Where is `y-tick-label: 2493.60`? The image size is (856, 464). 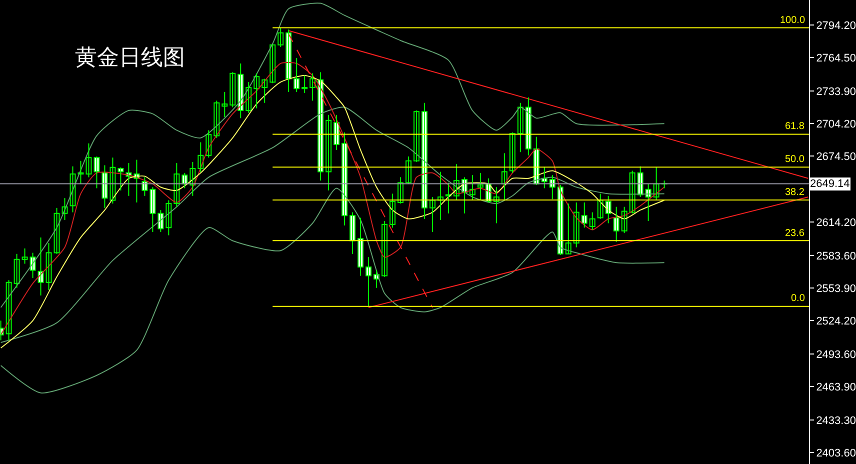 y-tick-label: 2493.60 is located at coordinates (836, 354).